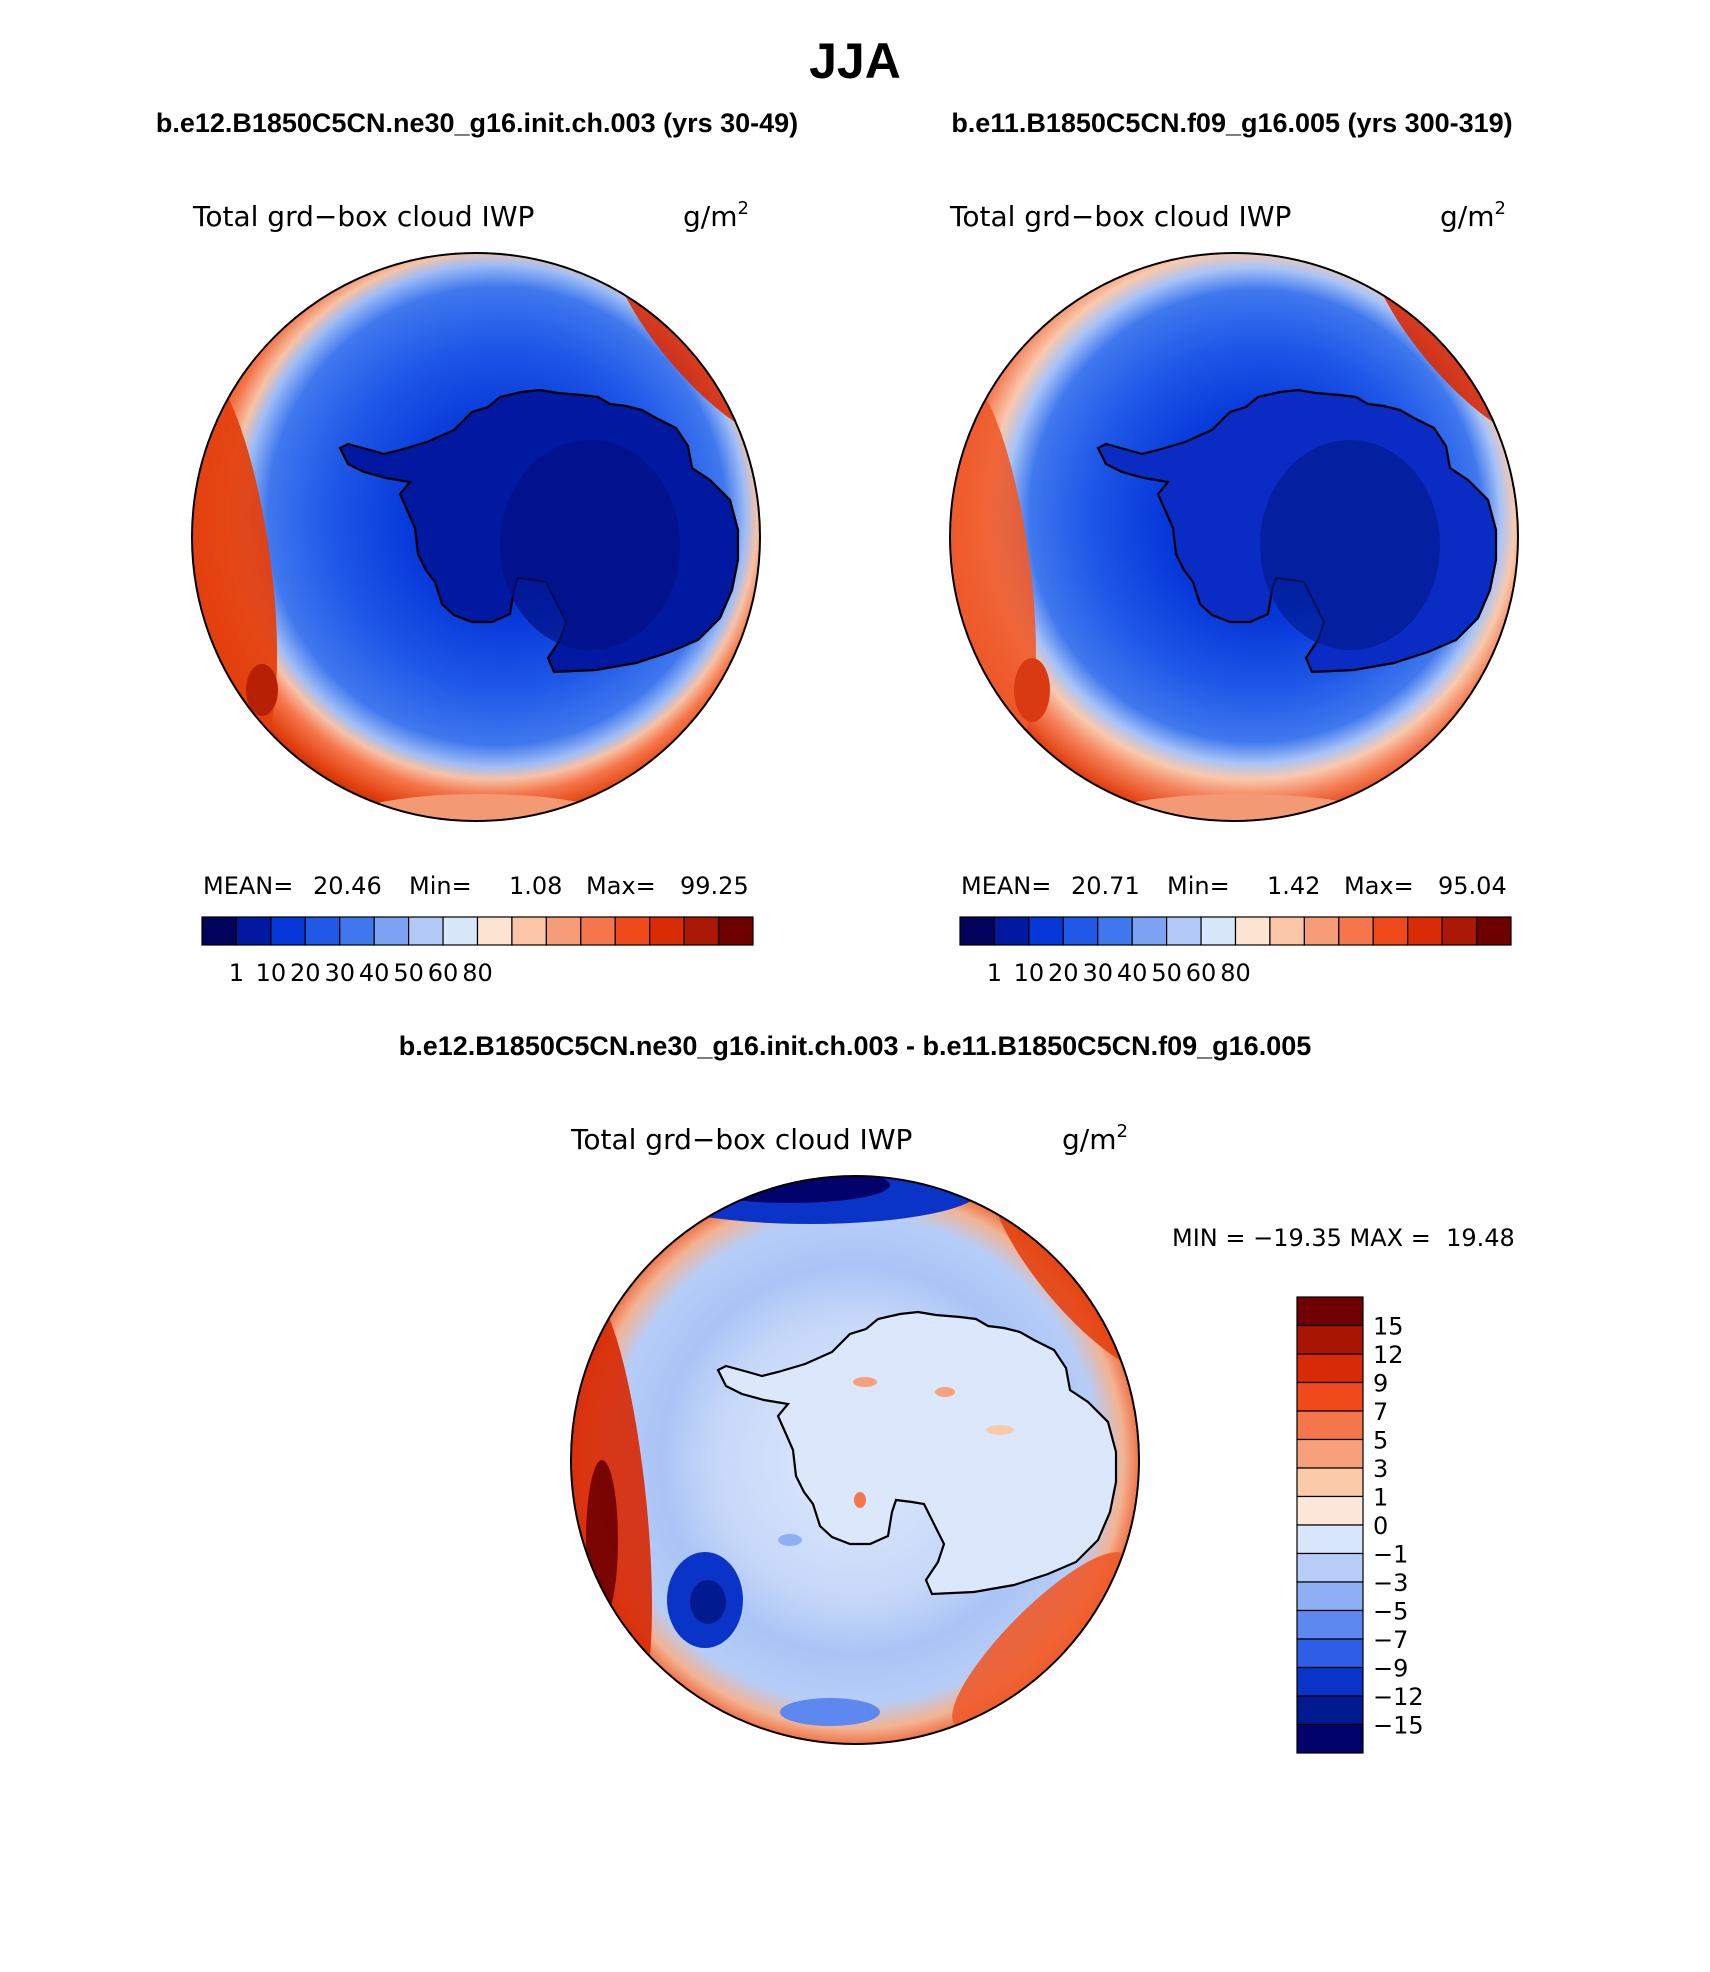 Image resolution: width=1710 pixels, height=1972 pixels. I want to click on panel-2-stats: MEAN= 20.71 Min= 1.42 Max= 95.04, so click(1234, 886).